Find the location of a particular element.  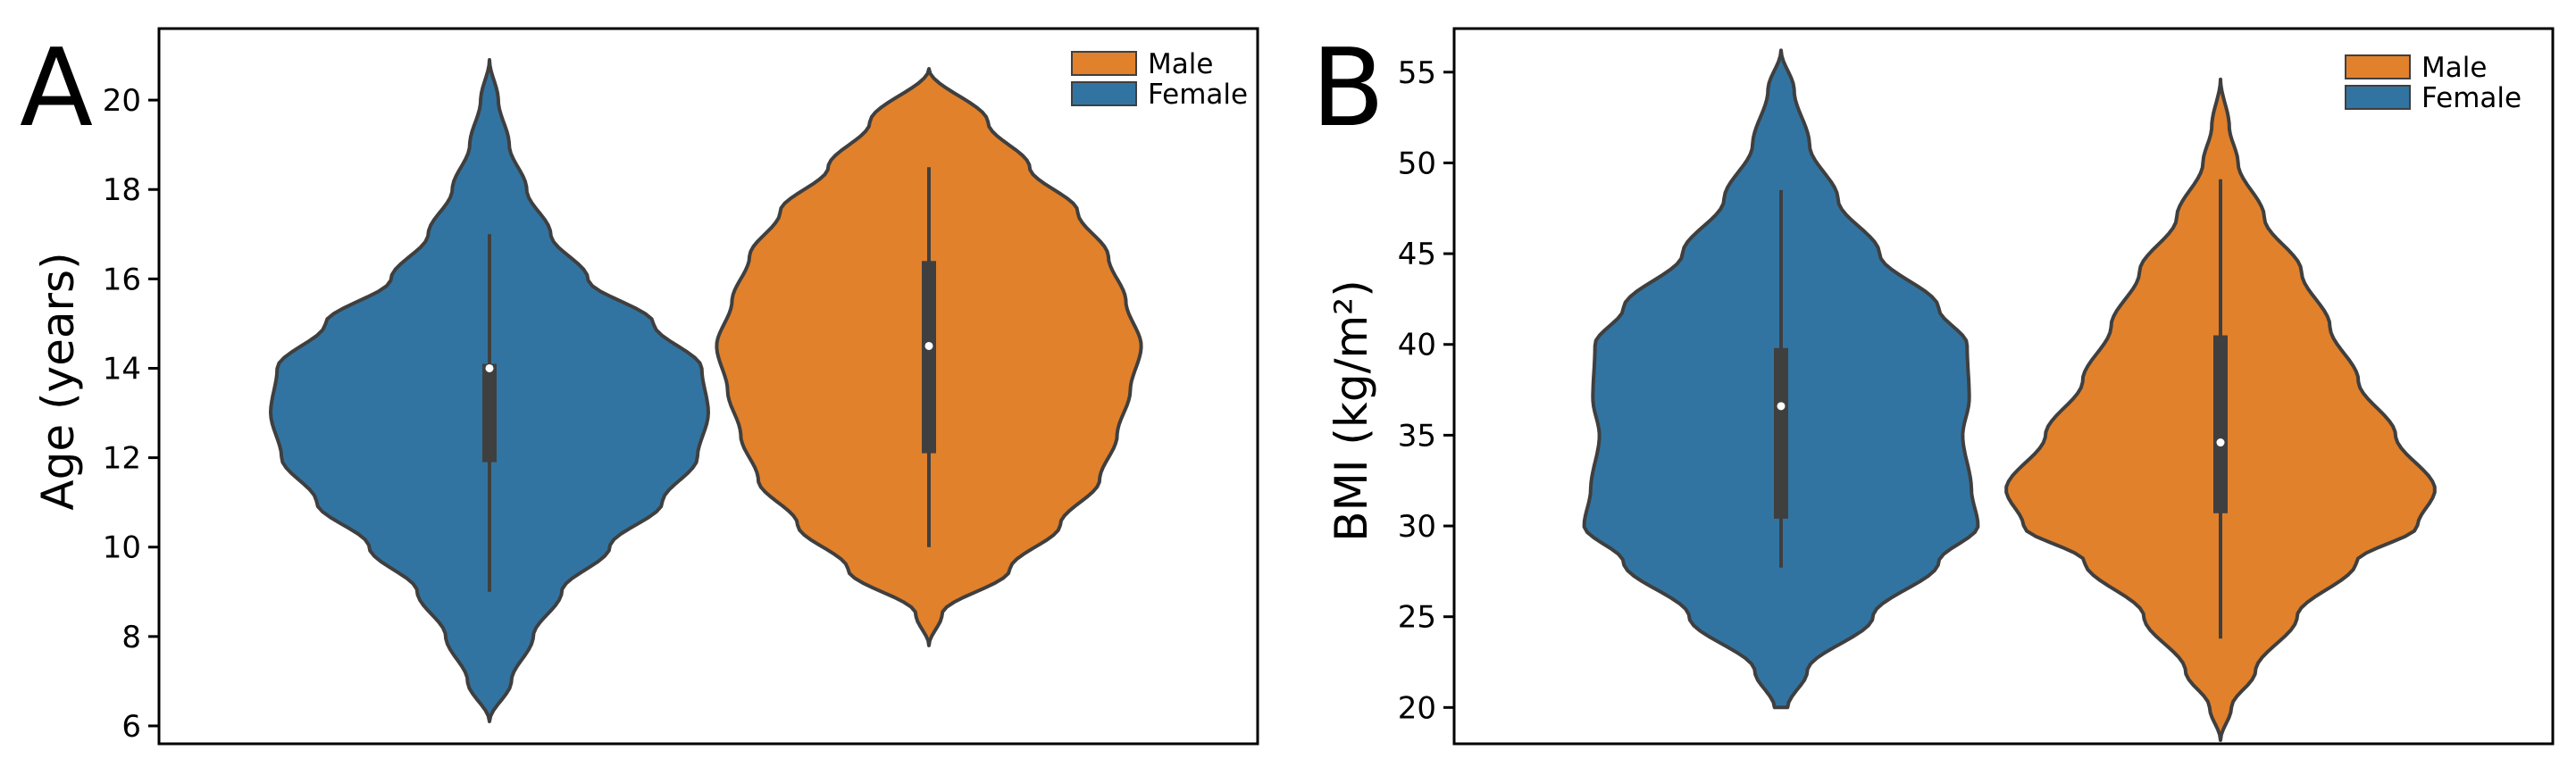

legend-a: Male Female is located at coordinates (1160, 79).